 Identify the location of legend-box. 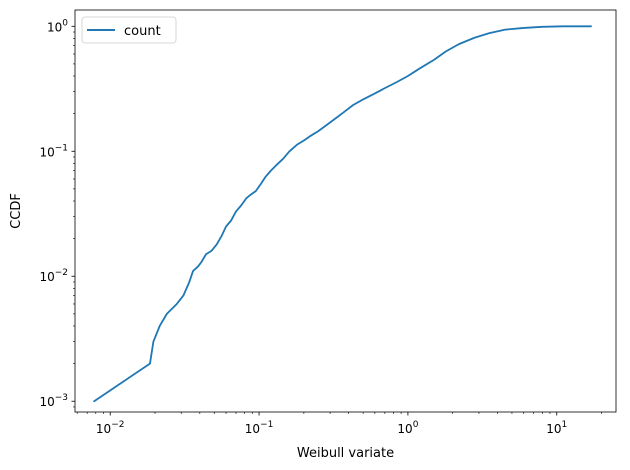
(129, 30).